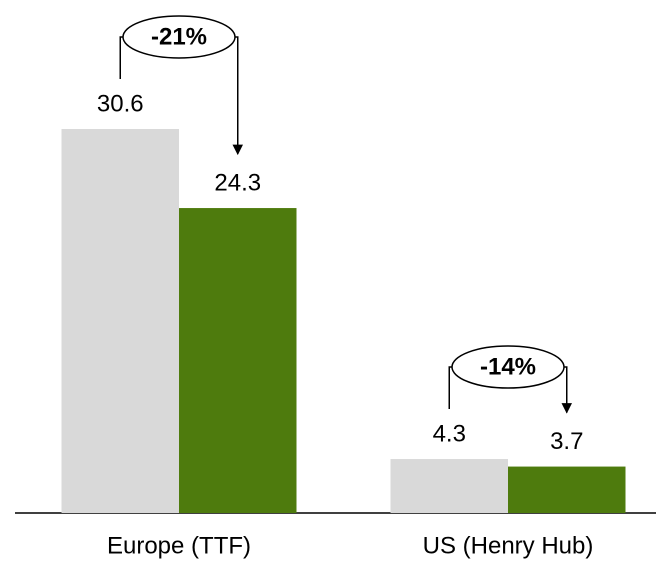 Image resolution: width=656 pixels, height=562 pixels. Describe the element at coordinates (237, 182) in the screenshot. I see `value-label: 24.3` at that location.